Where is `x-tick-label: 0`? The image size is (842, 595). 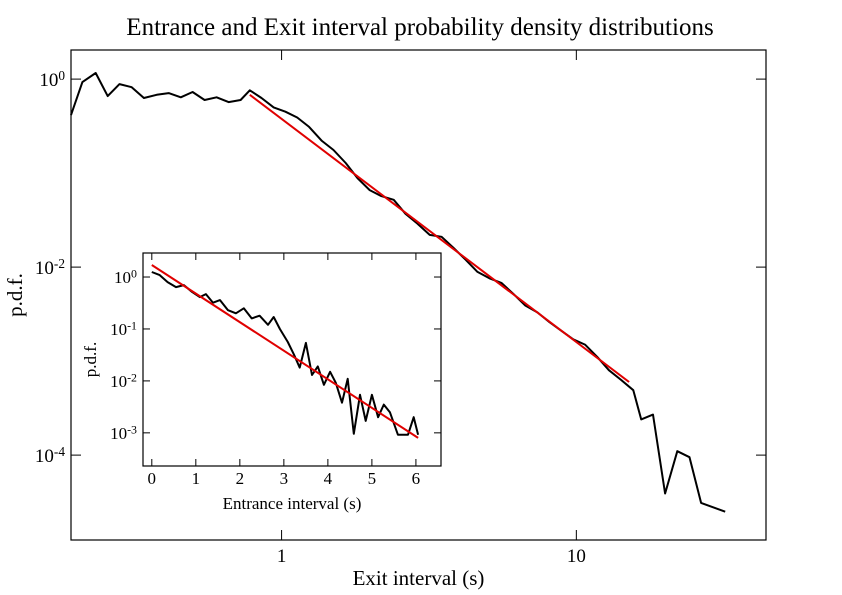 x-tick-label: 0 is located at coordinates (152, 478).